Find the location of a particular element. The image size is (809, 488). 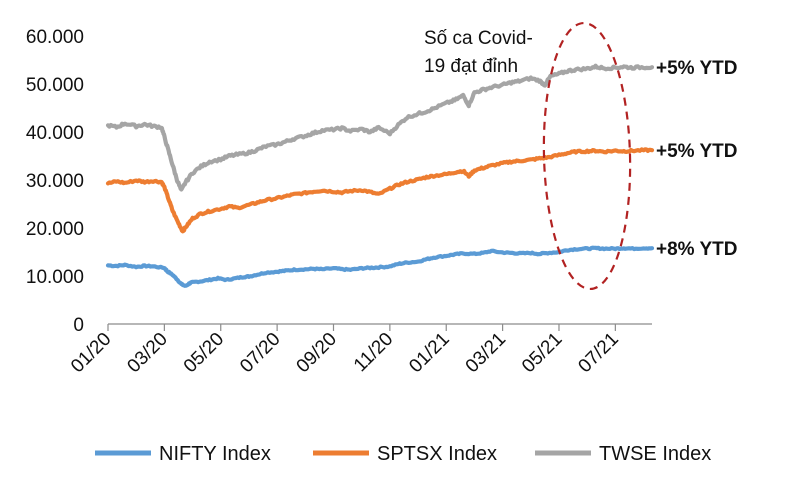

ytd-label: +8% YTD is located at coordinates (697, 249).